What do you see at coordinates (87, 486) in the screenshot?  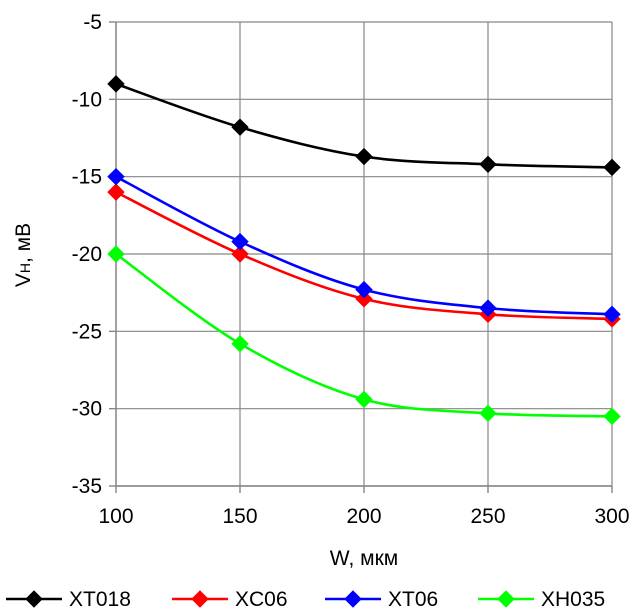 I see `y-tick-label: -35` at bounding box center [87, 486].